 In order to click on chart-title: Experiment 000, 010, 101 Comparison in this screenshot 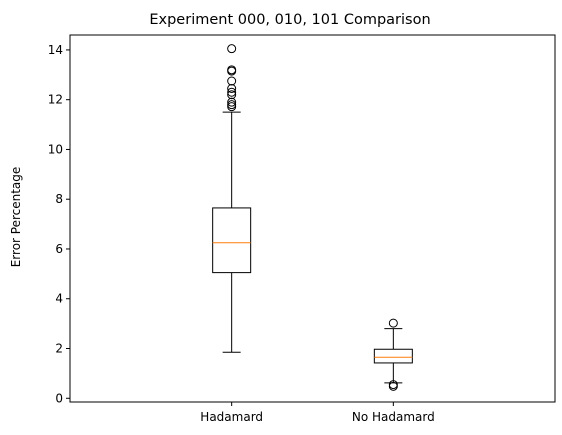, I will do `click(289, 20)`.